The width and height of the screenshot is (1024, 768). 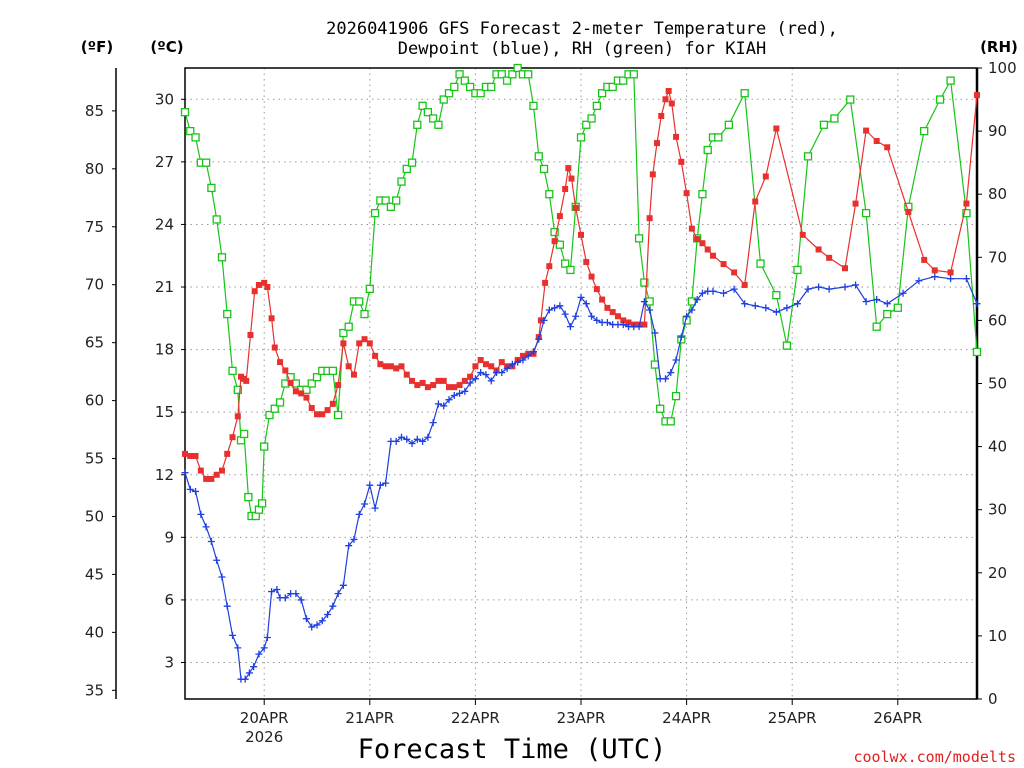 What do you see at coordinates (997, 320) in the screenshot?
I see `rh-tick-label: 60` at bounding box center [997, 320].